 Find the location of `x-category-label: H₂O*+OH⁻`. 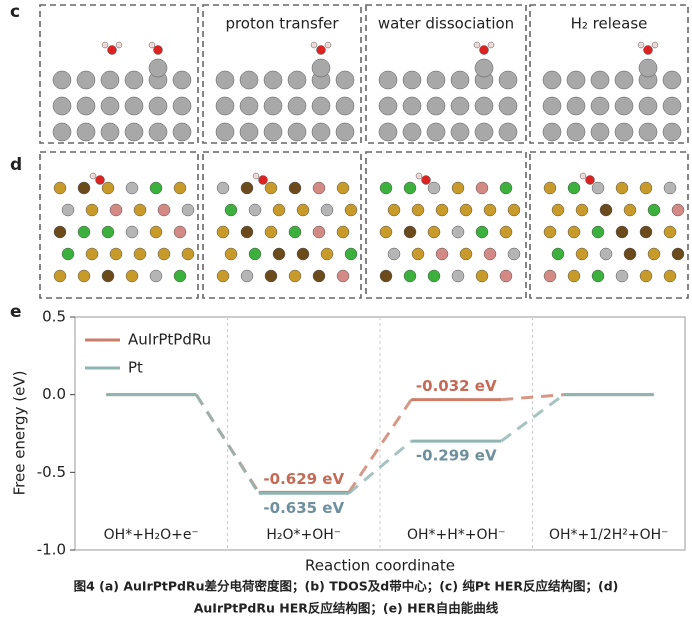

x-category-label: H₂O*+OH⁻ is located at coordinates (303, 535).